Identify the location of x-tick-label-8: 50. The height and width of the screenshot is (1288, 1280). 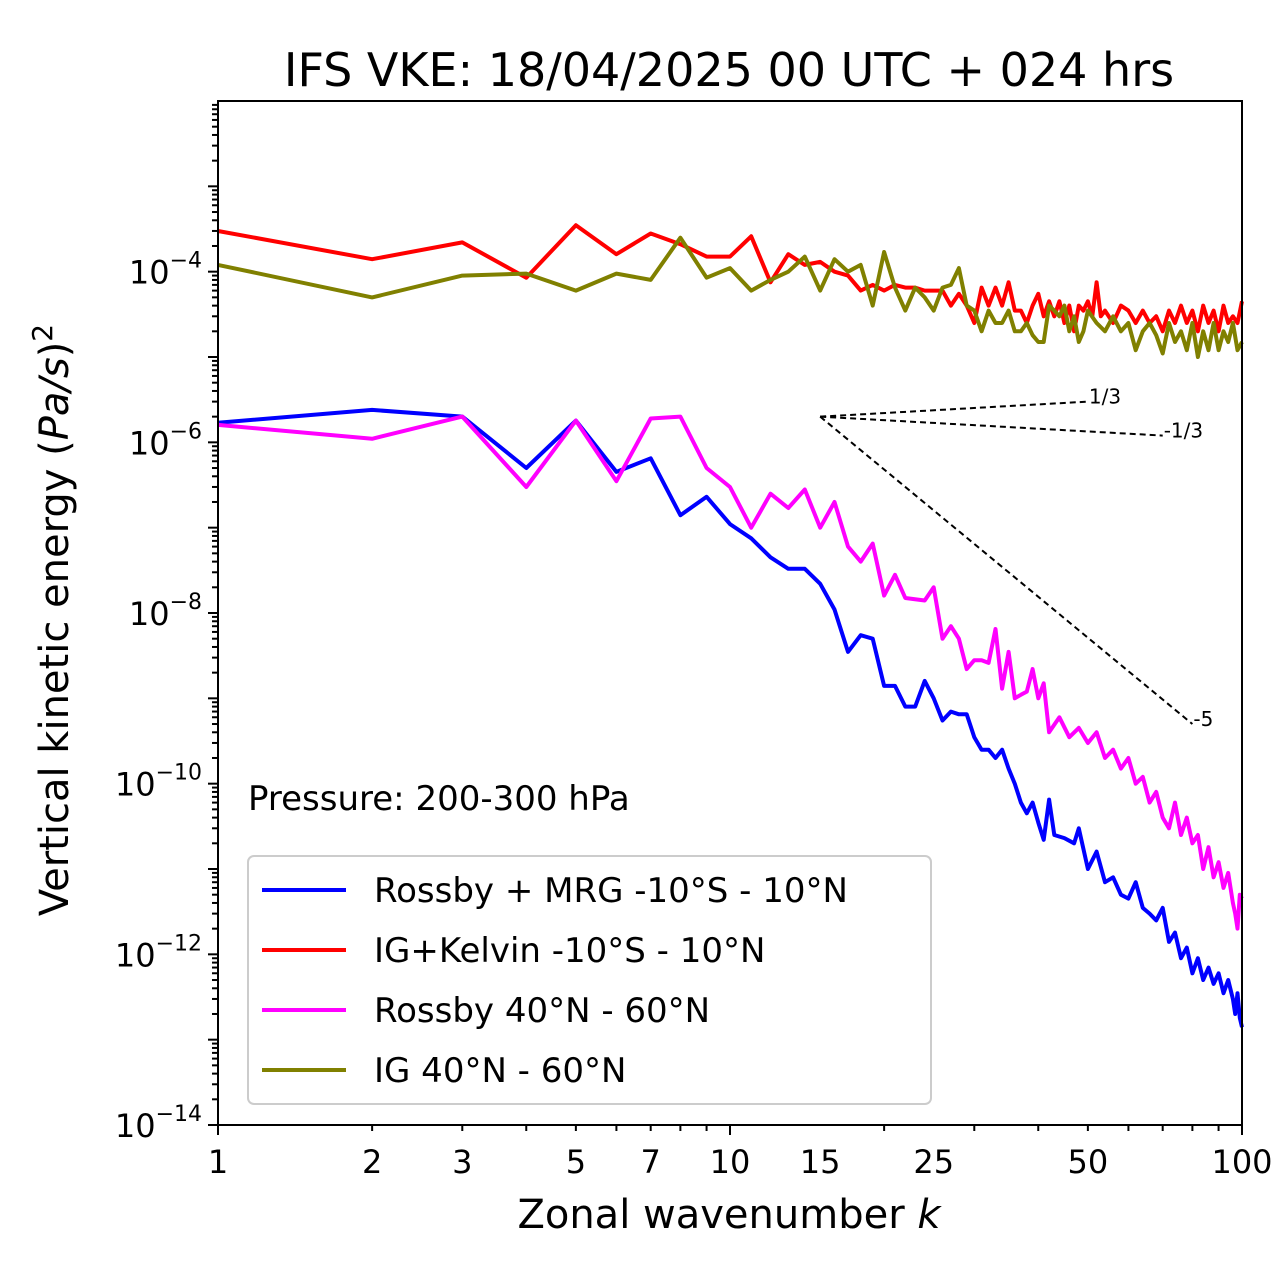
(1088, 1162).